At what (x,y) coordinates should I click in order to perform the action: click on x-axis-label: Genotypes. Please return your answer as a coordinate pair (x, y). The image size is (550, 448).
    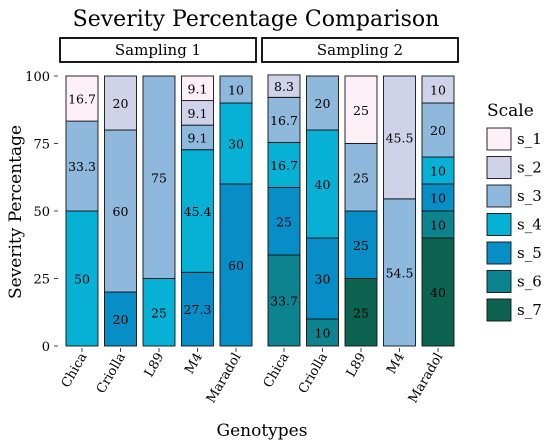
    Looking at the image, I should click on (262, 431).